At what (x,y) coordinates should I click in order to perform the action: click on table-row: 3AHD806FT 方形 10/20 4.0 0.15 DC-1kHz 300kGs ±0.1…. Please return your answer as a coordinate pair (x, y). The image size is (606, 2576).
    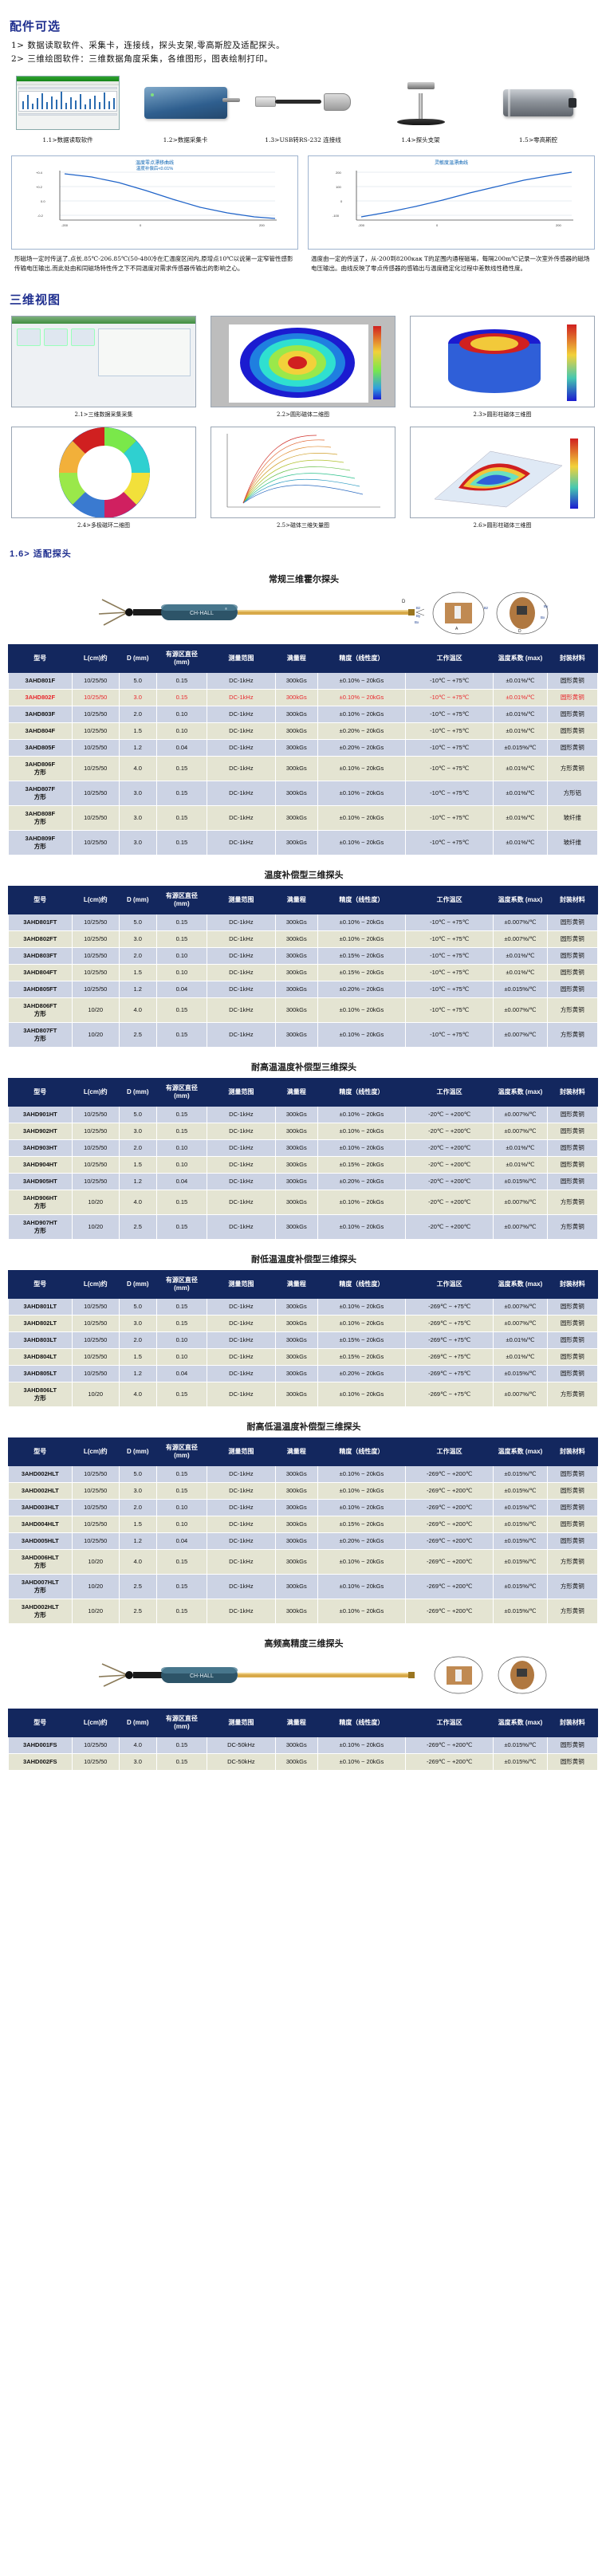
    Looking at the image, I should click on (303, 1010).